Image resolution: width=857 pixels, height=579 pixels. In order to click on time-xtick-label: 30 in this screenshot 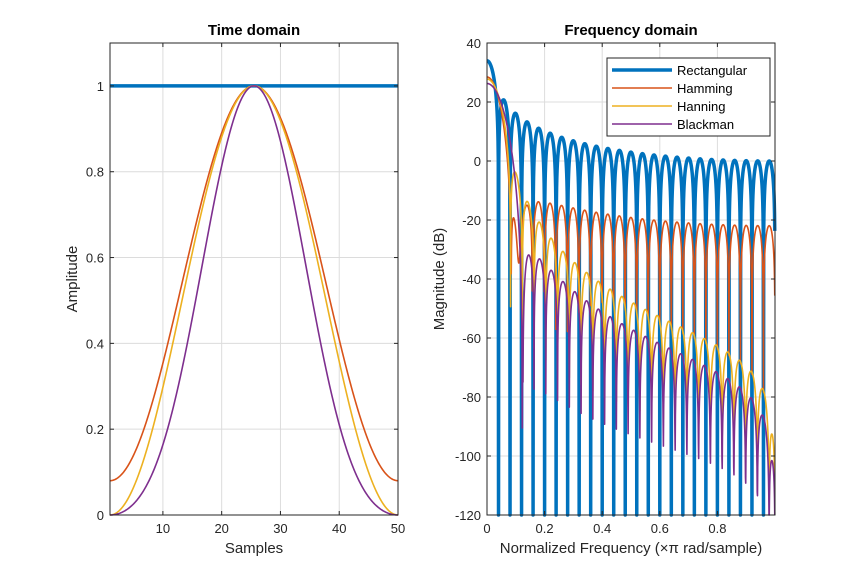, I will do `click(280, 528)`.